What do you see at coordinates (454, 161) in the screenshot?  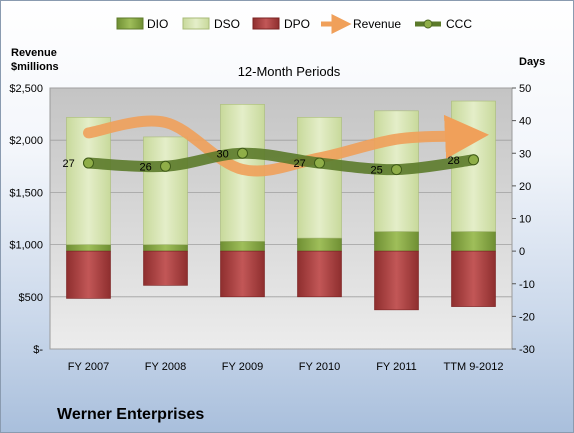 I see `ccc-data-label: 28` at bounding box center [454, 161].